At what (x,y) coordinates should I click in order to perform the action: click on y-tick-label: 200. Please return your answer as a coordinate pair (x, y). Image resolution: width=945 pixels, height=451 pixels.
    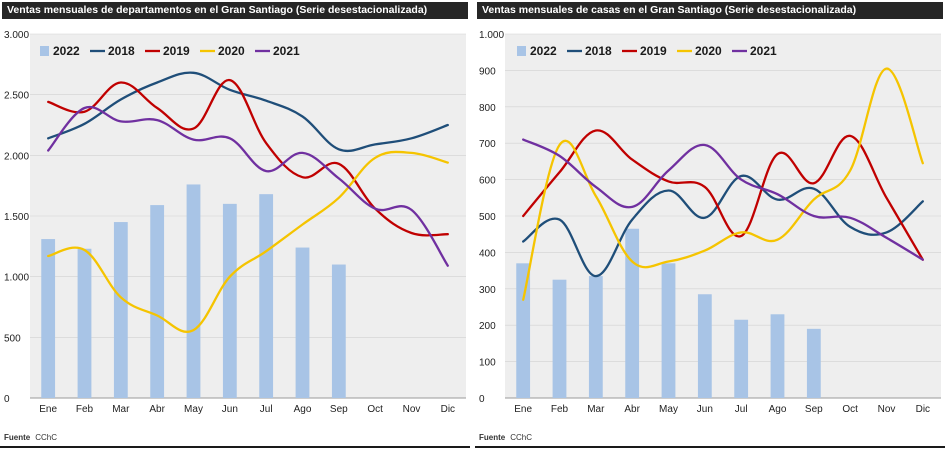
    Looking at the image, I should click on (487, 326).